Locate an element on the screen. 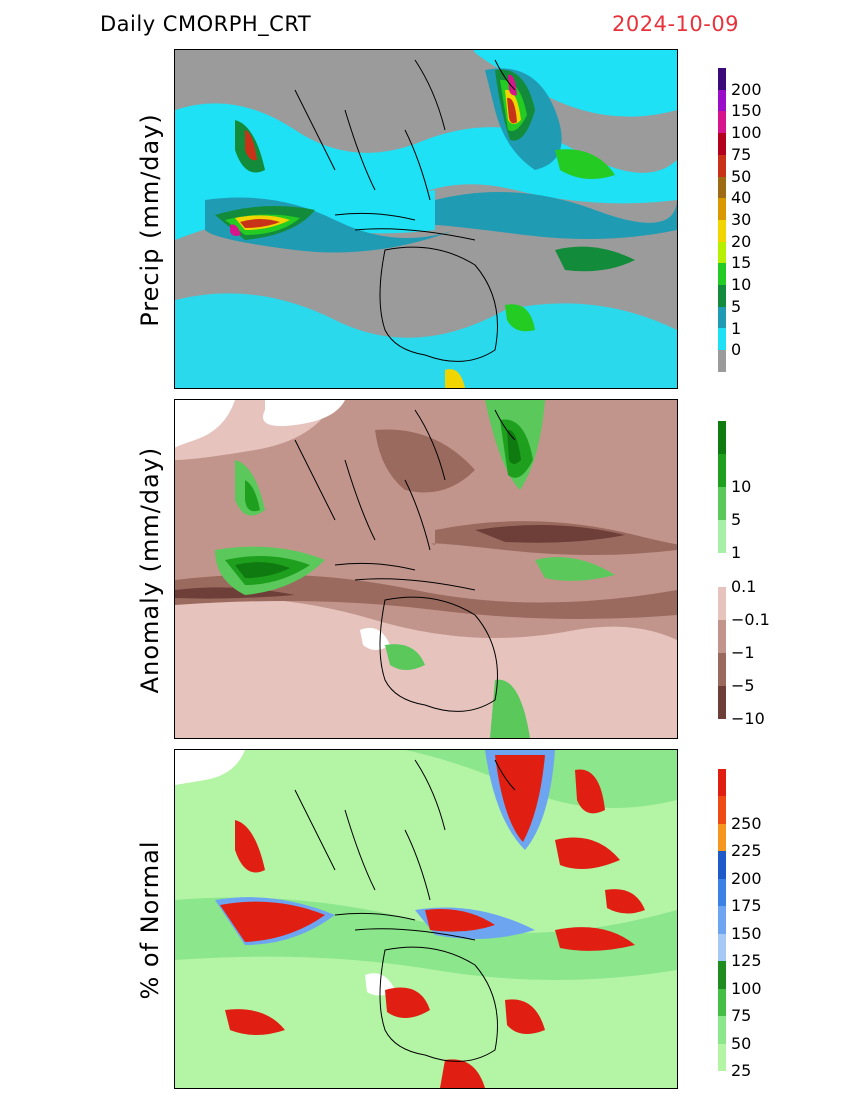 This screenshot has width=850, height=1100. map-date: 2024-10-09 is located at coordinates (676, 24).